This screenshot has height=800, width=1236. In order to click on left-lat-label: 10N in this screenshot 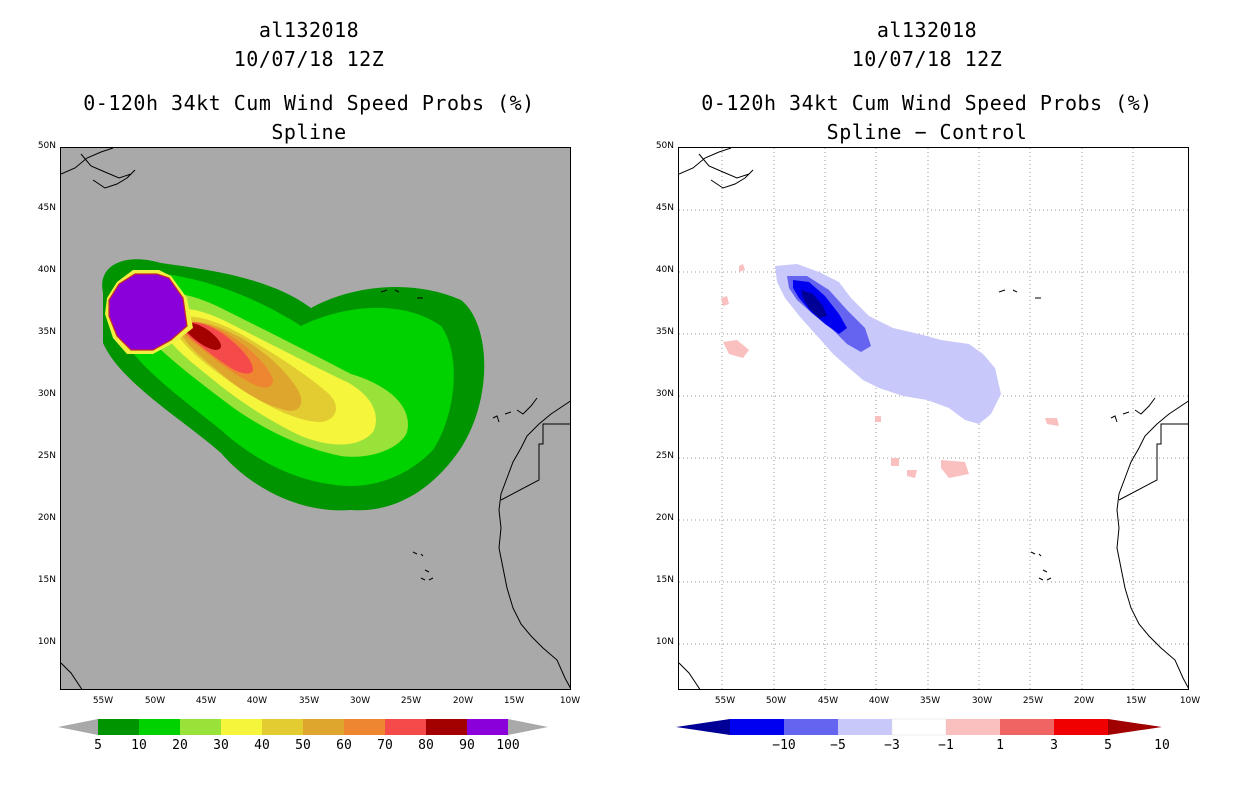, I will do `click(46, 642)`.